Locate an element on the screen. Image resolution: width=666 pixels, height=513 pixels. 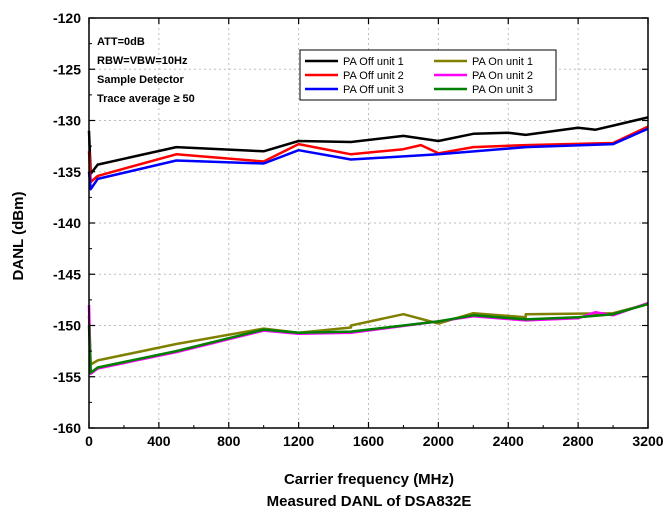
y-tick-label: -155 is located at coordinates (67, 377).